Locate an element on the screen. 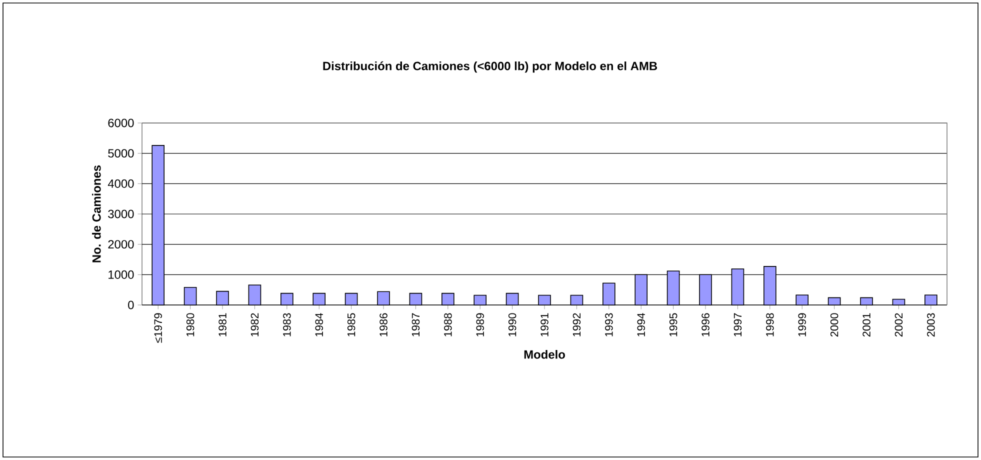  y-tick-label: 5000 is located at coordinates (121, 153).